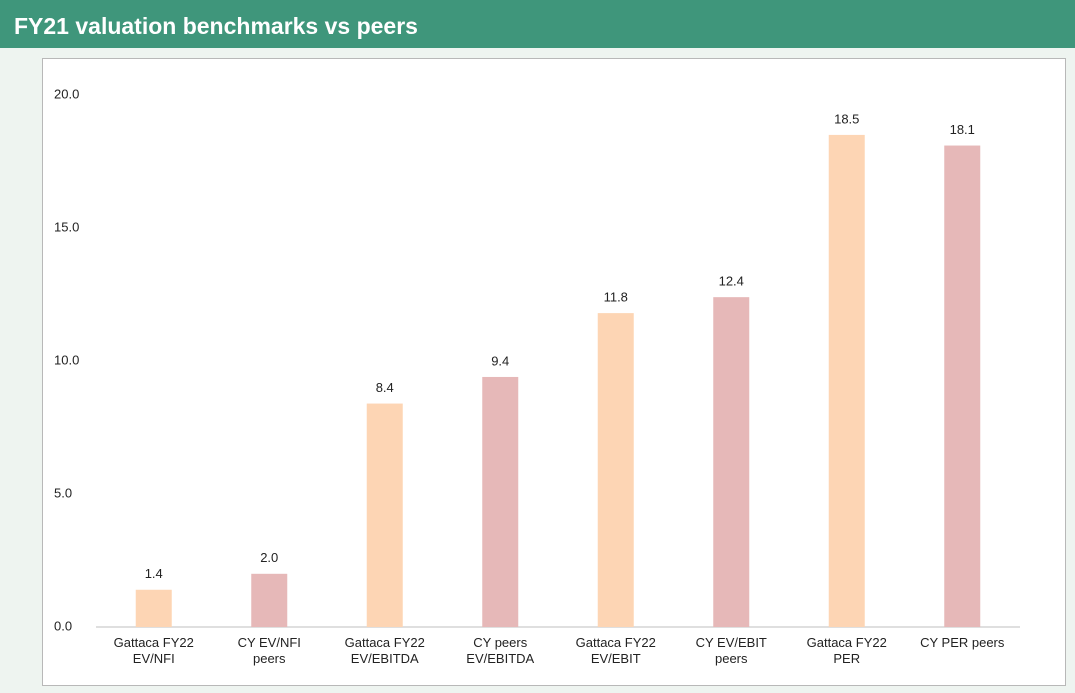  What do you see at coordinates (66, 93) in the screenshot?
I see `y-tick-label: 20.0` at bounding box center [66, 93].